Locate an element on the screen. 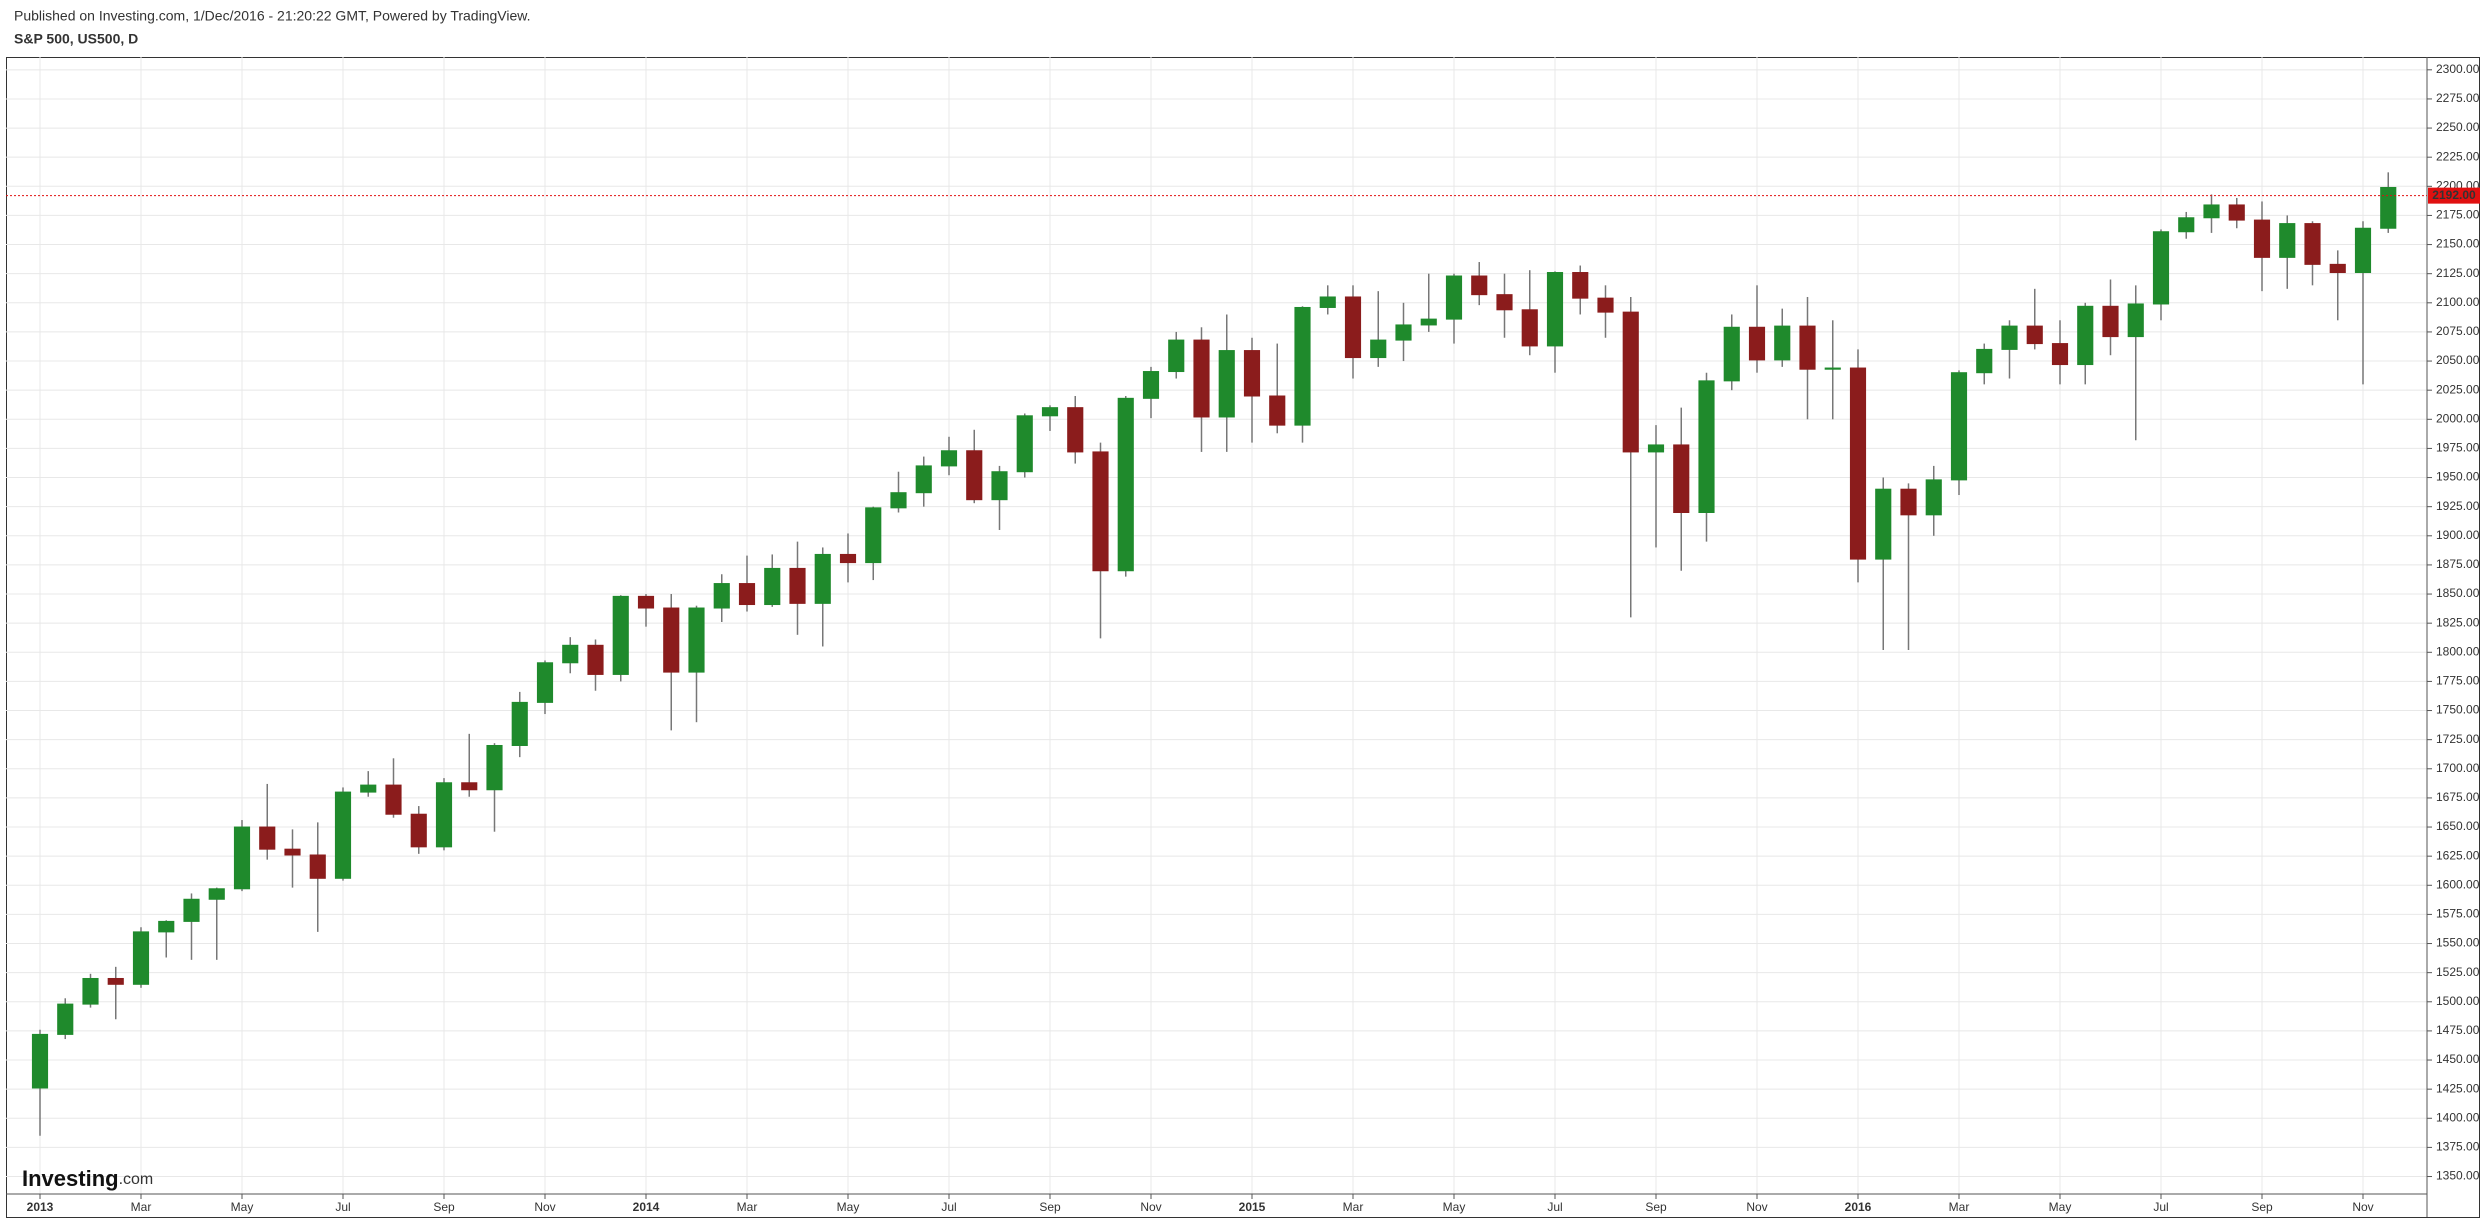  y-tick-label: 1750.00 is located at coordinates (2458, 710).